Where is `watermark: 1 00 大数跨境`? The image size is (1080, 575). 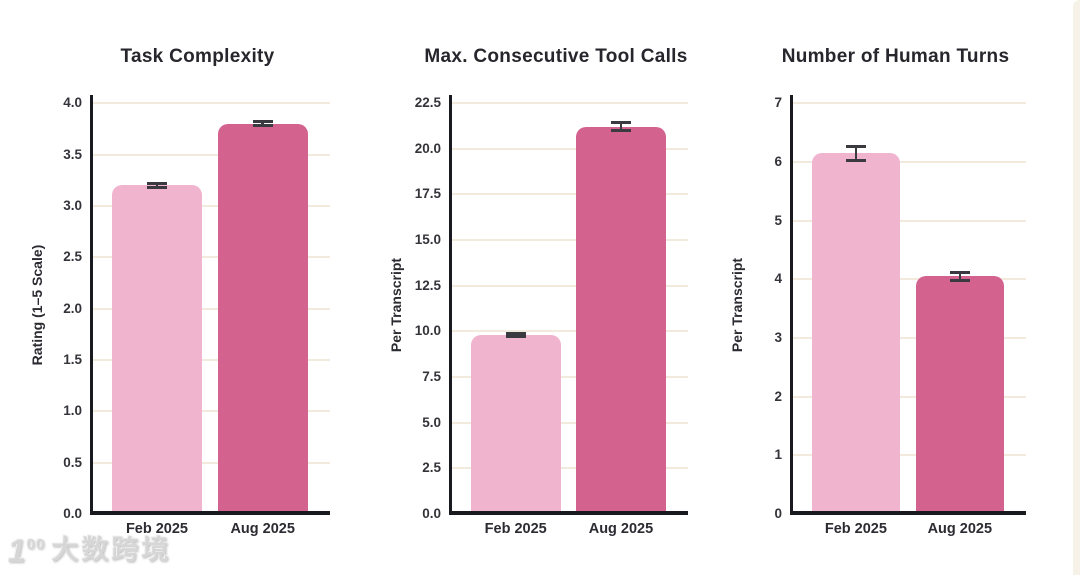 watermark: 1 00 大数跨境 is located at coordinates (90, 551).